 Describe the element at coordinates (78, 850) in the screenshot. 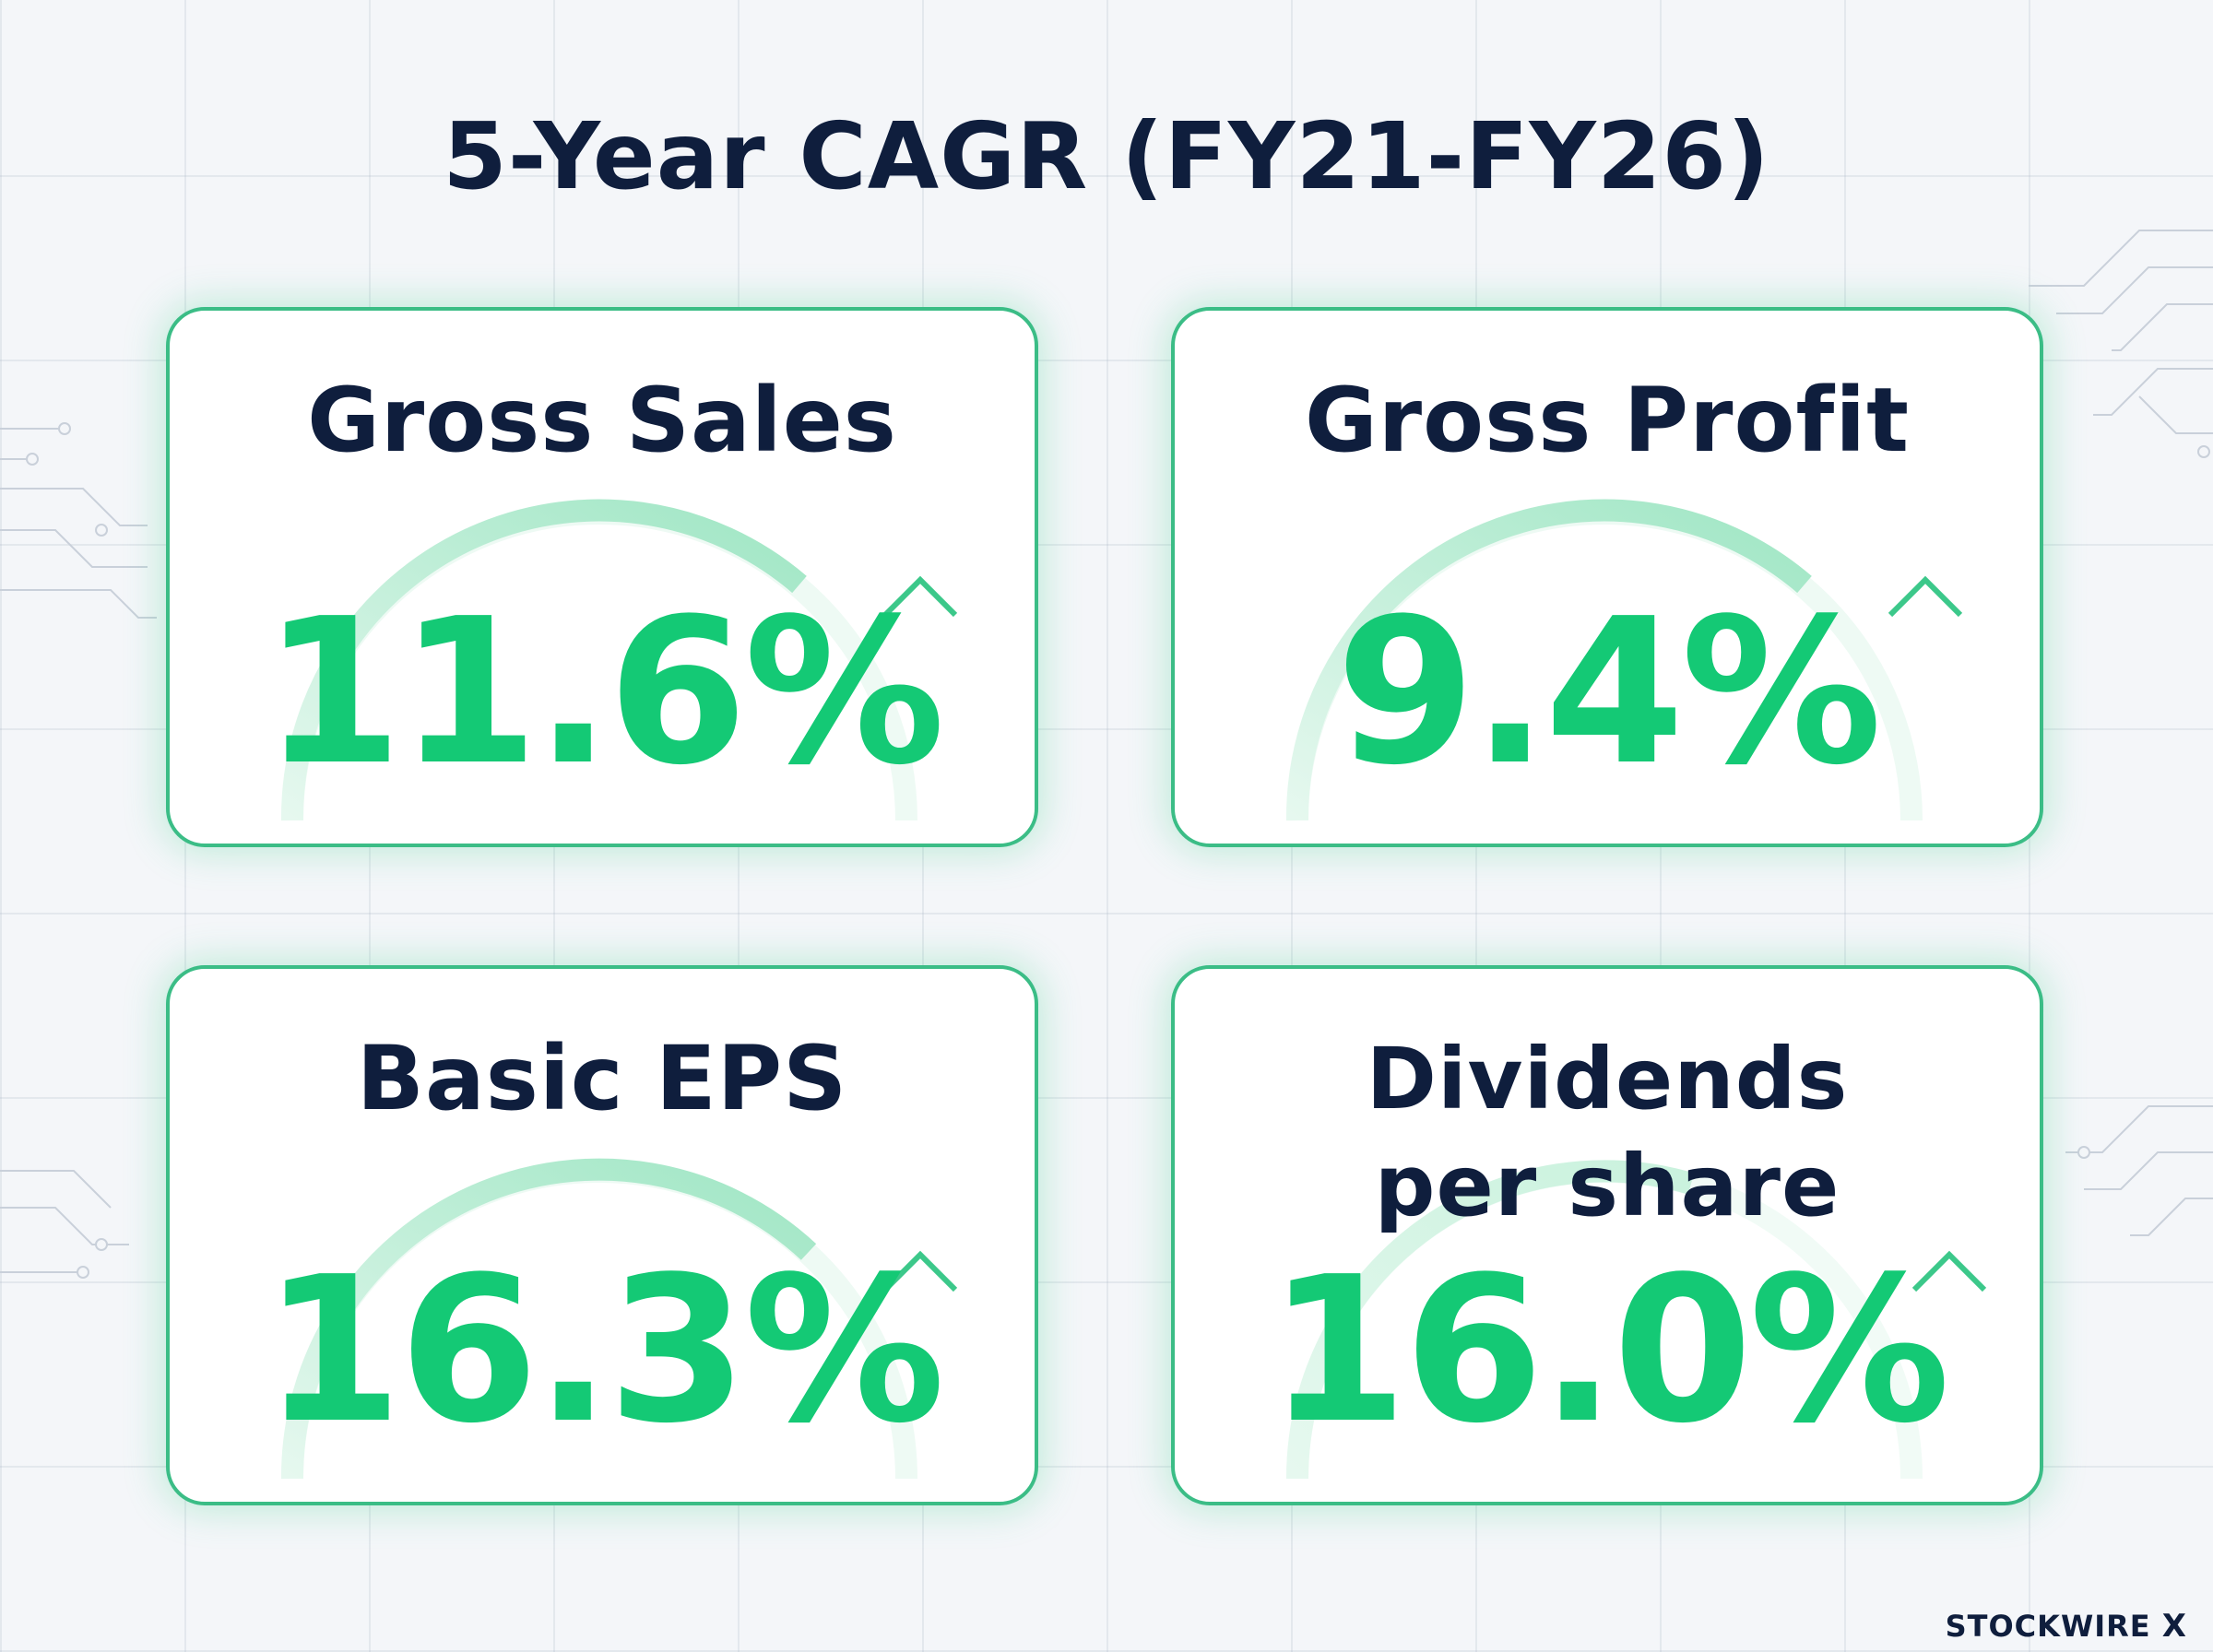

I see `circuit-decoration-left` at that location.